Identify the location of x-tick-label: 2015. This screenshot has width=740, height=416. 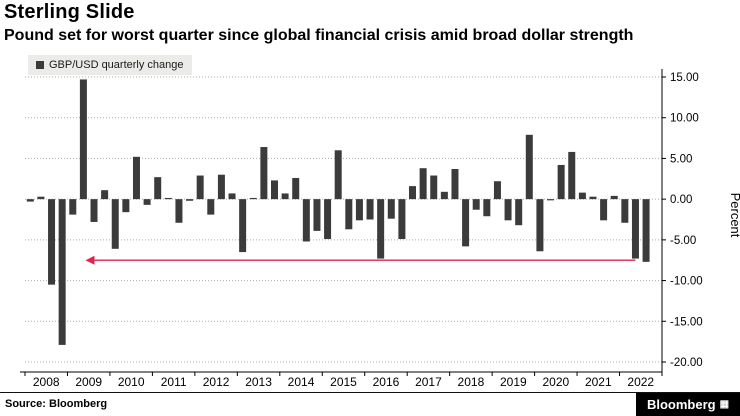
(343, 382).